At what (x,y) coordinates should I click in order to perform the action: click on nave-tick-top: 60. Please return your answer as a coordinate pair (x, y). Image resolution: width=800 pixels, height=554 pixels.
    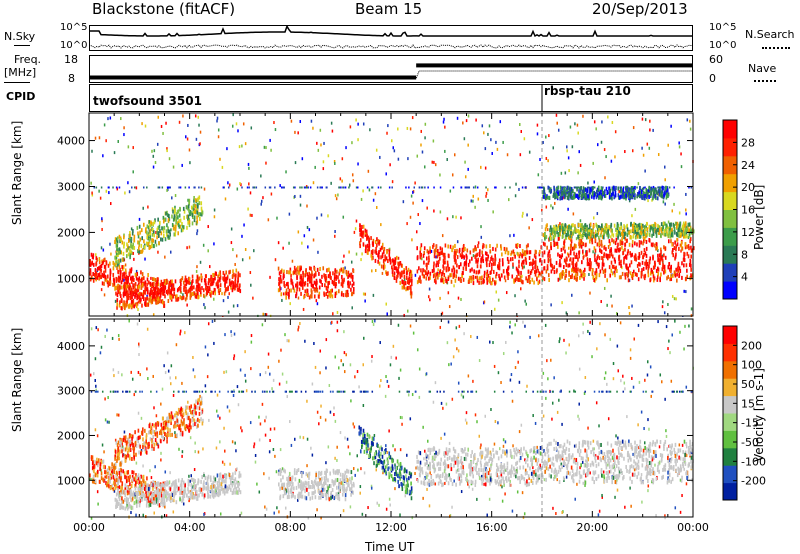
    Looking at the image, I should click on (716, 59).